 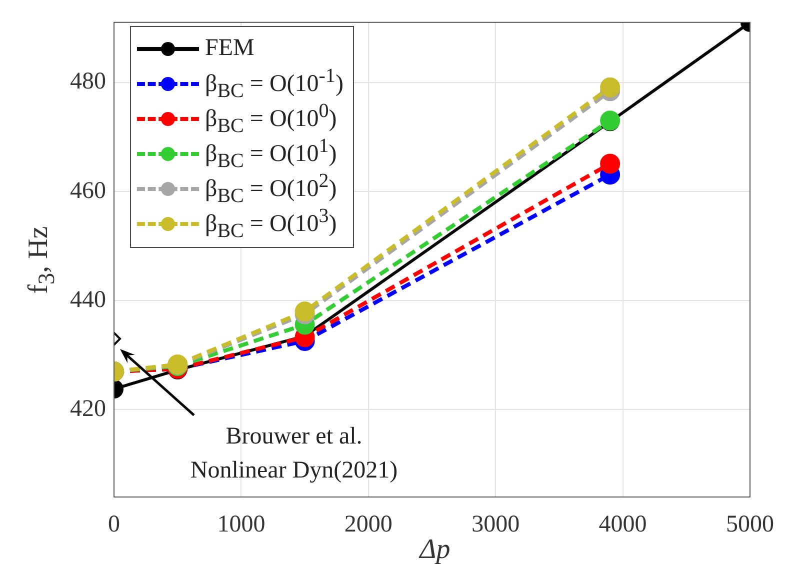 I want to click on x-tick-label: 5000, so click(x=750, y=525).